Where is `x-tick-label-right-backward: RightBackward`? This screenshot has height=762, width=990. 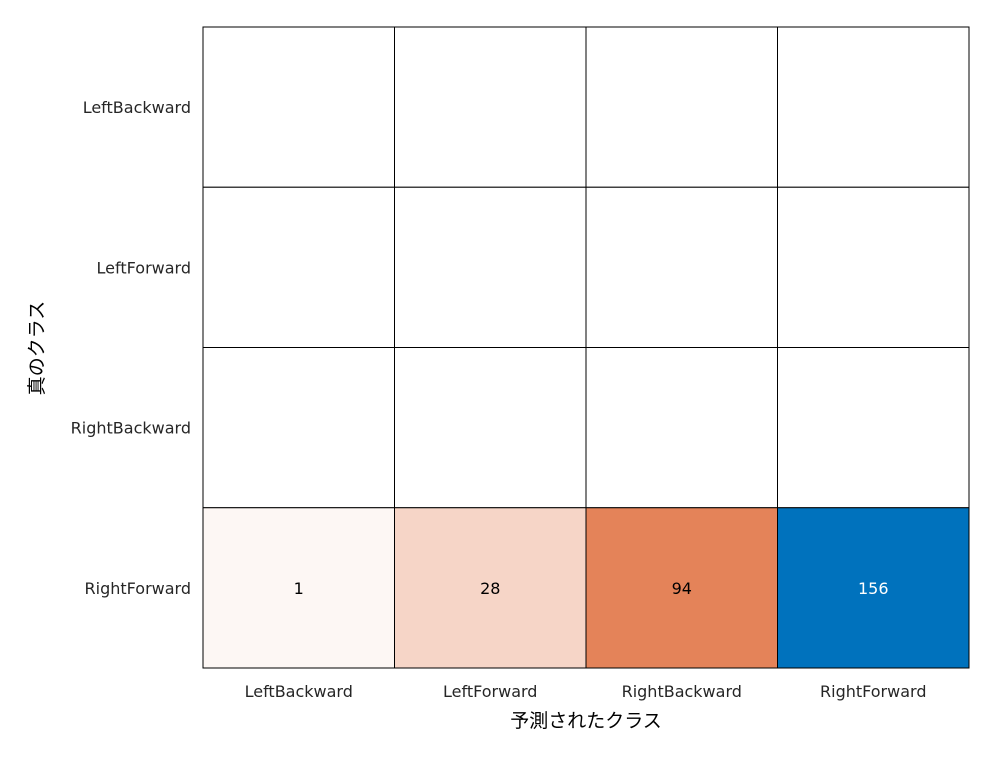 x-tick-label-right-backward: RightBackward is located at coordinates (682, 691).